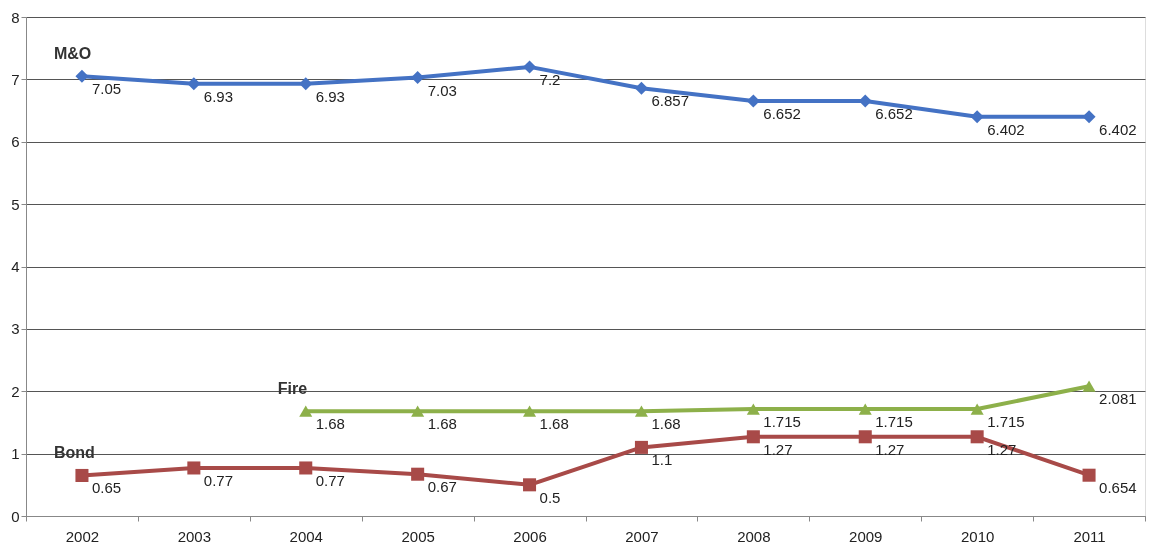 Image resolution: width=1161 pixels, height=554 pixels. Describe the element at coordinates (15, 329) in the screenshot. I see `y-tick-label: 3` at that location.